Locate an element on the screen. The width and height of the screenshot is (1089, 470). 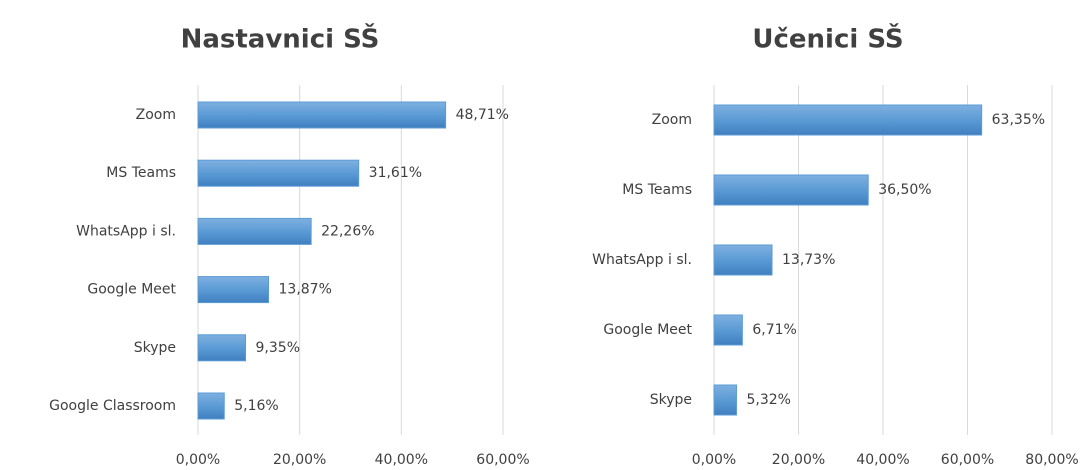
chart-title: Učenici SŠ is located at coordinates (827, 39).